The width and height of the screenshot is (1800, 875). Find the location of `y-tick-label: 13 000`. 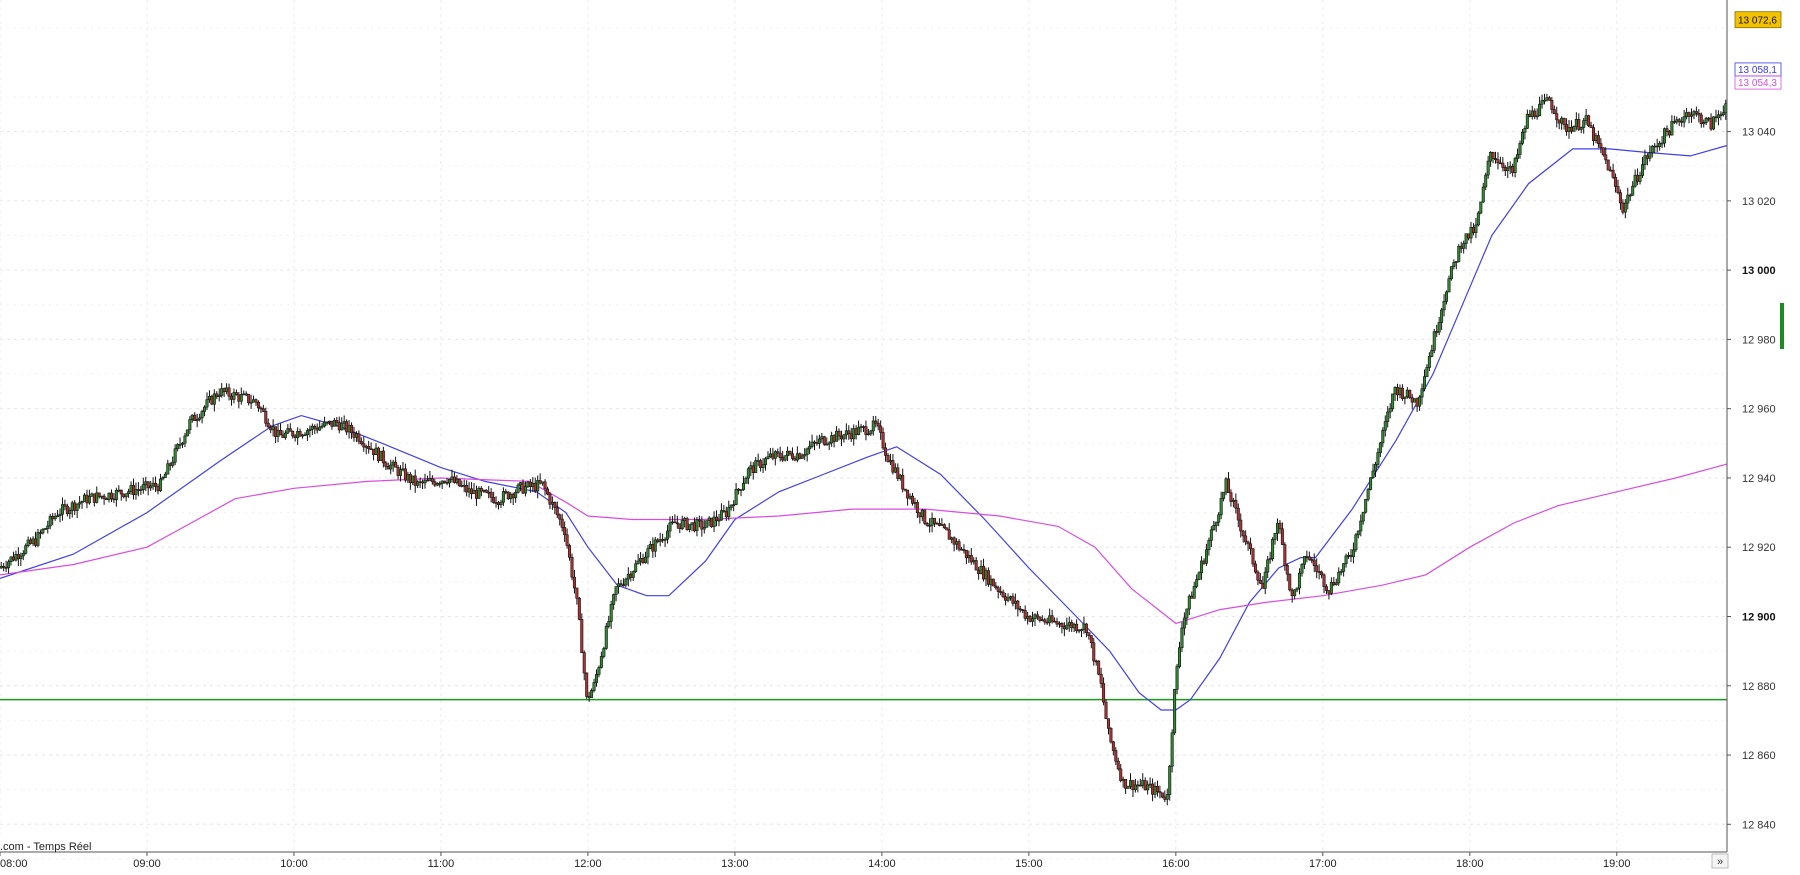

y-tick-label: 13 000 is located at coordinates (1759, 271).